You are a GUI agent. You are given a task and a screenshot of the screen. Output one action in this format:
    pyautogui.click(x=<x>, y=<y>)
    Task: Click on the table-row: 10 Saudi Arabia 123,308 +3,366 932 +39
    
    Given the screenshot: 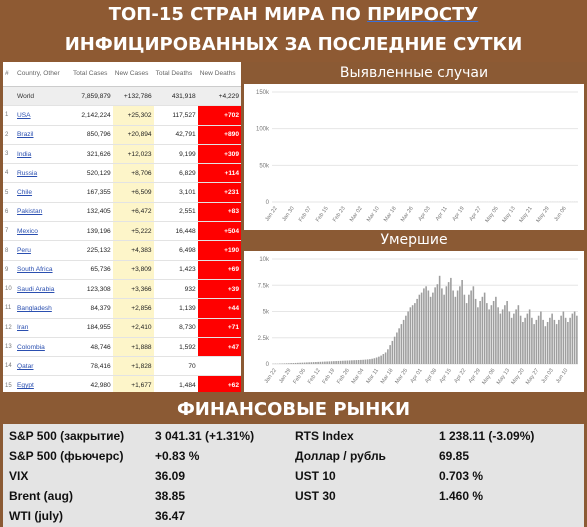 What is the action you would take?
    pyautogui.click(x=122, y=289)
    